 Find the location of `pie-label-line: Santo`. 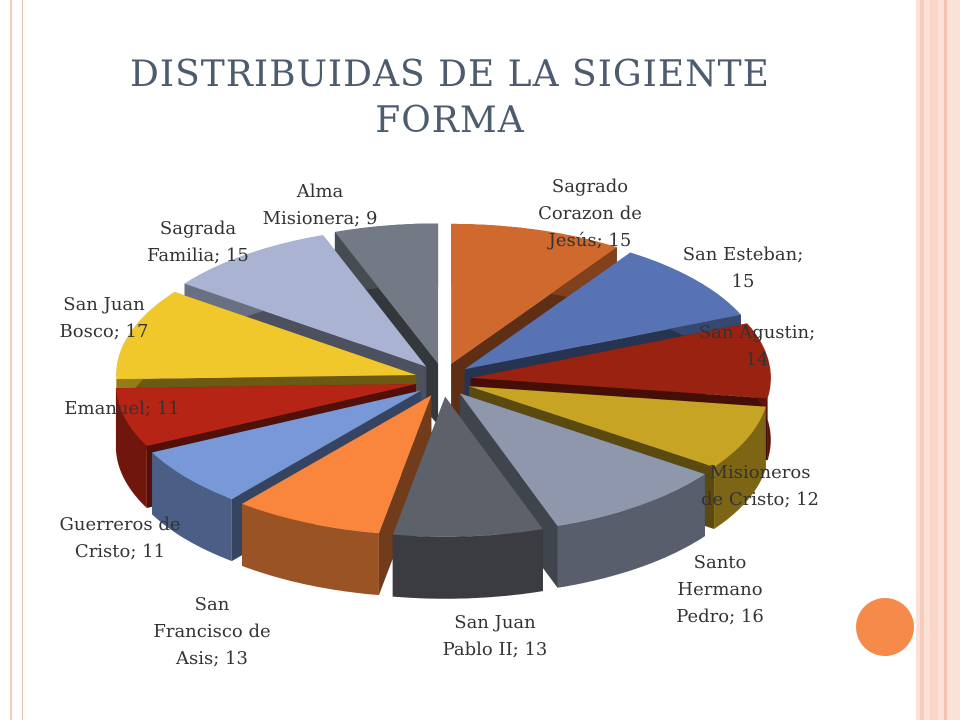

pie-label-line: Santo is located at coordinates (720, 562).